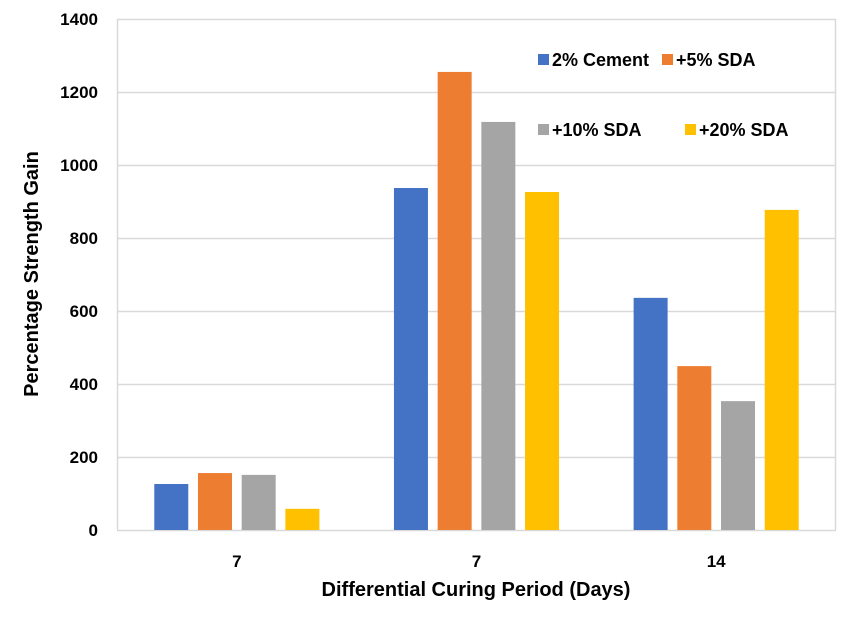 The image size is (850, 617). Describe the element at coordinates (663, 95) in the screenshot. I see `legend: 2% Cement +5% SDA +10% SDA +20% SDA` at that location.